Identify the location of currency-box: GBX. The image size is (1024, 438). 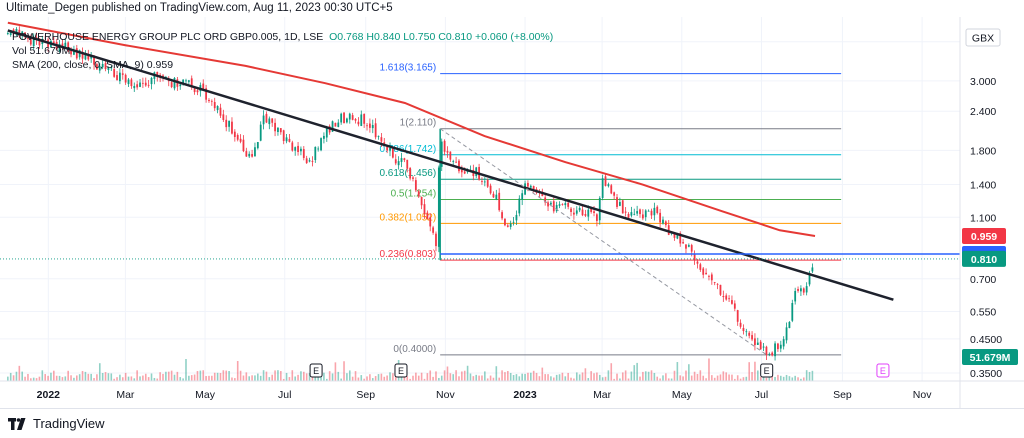
(983, 37).